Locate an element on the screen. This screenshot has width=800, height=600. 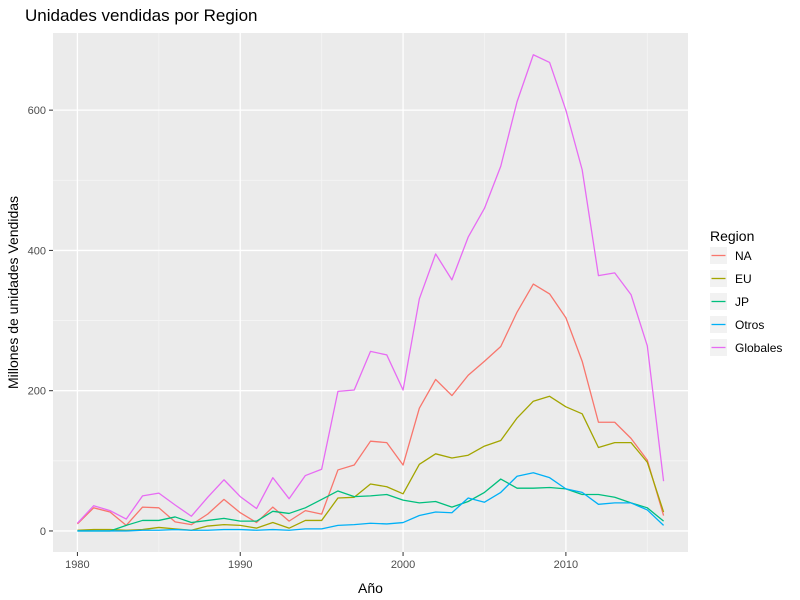
legend-label-eu: EU is located at coordinates (743, 279).